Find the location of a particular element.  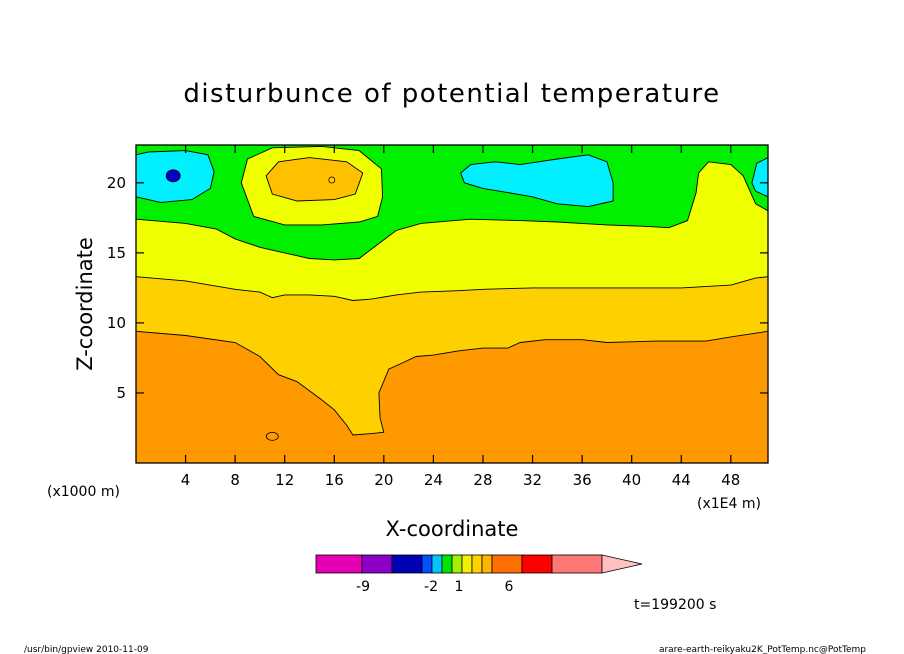

time-label: t=199200 s is located at coordinates (675, 605).